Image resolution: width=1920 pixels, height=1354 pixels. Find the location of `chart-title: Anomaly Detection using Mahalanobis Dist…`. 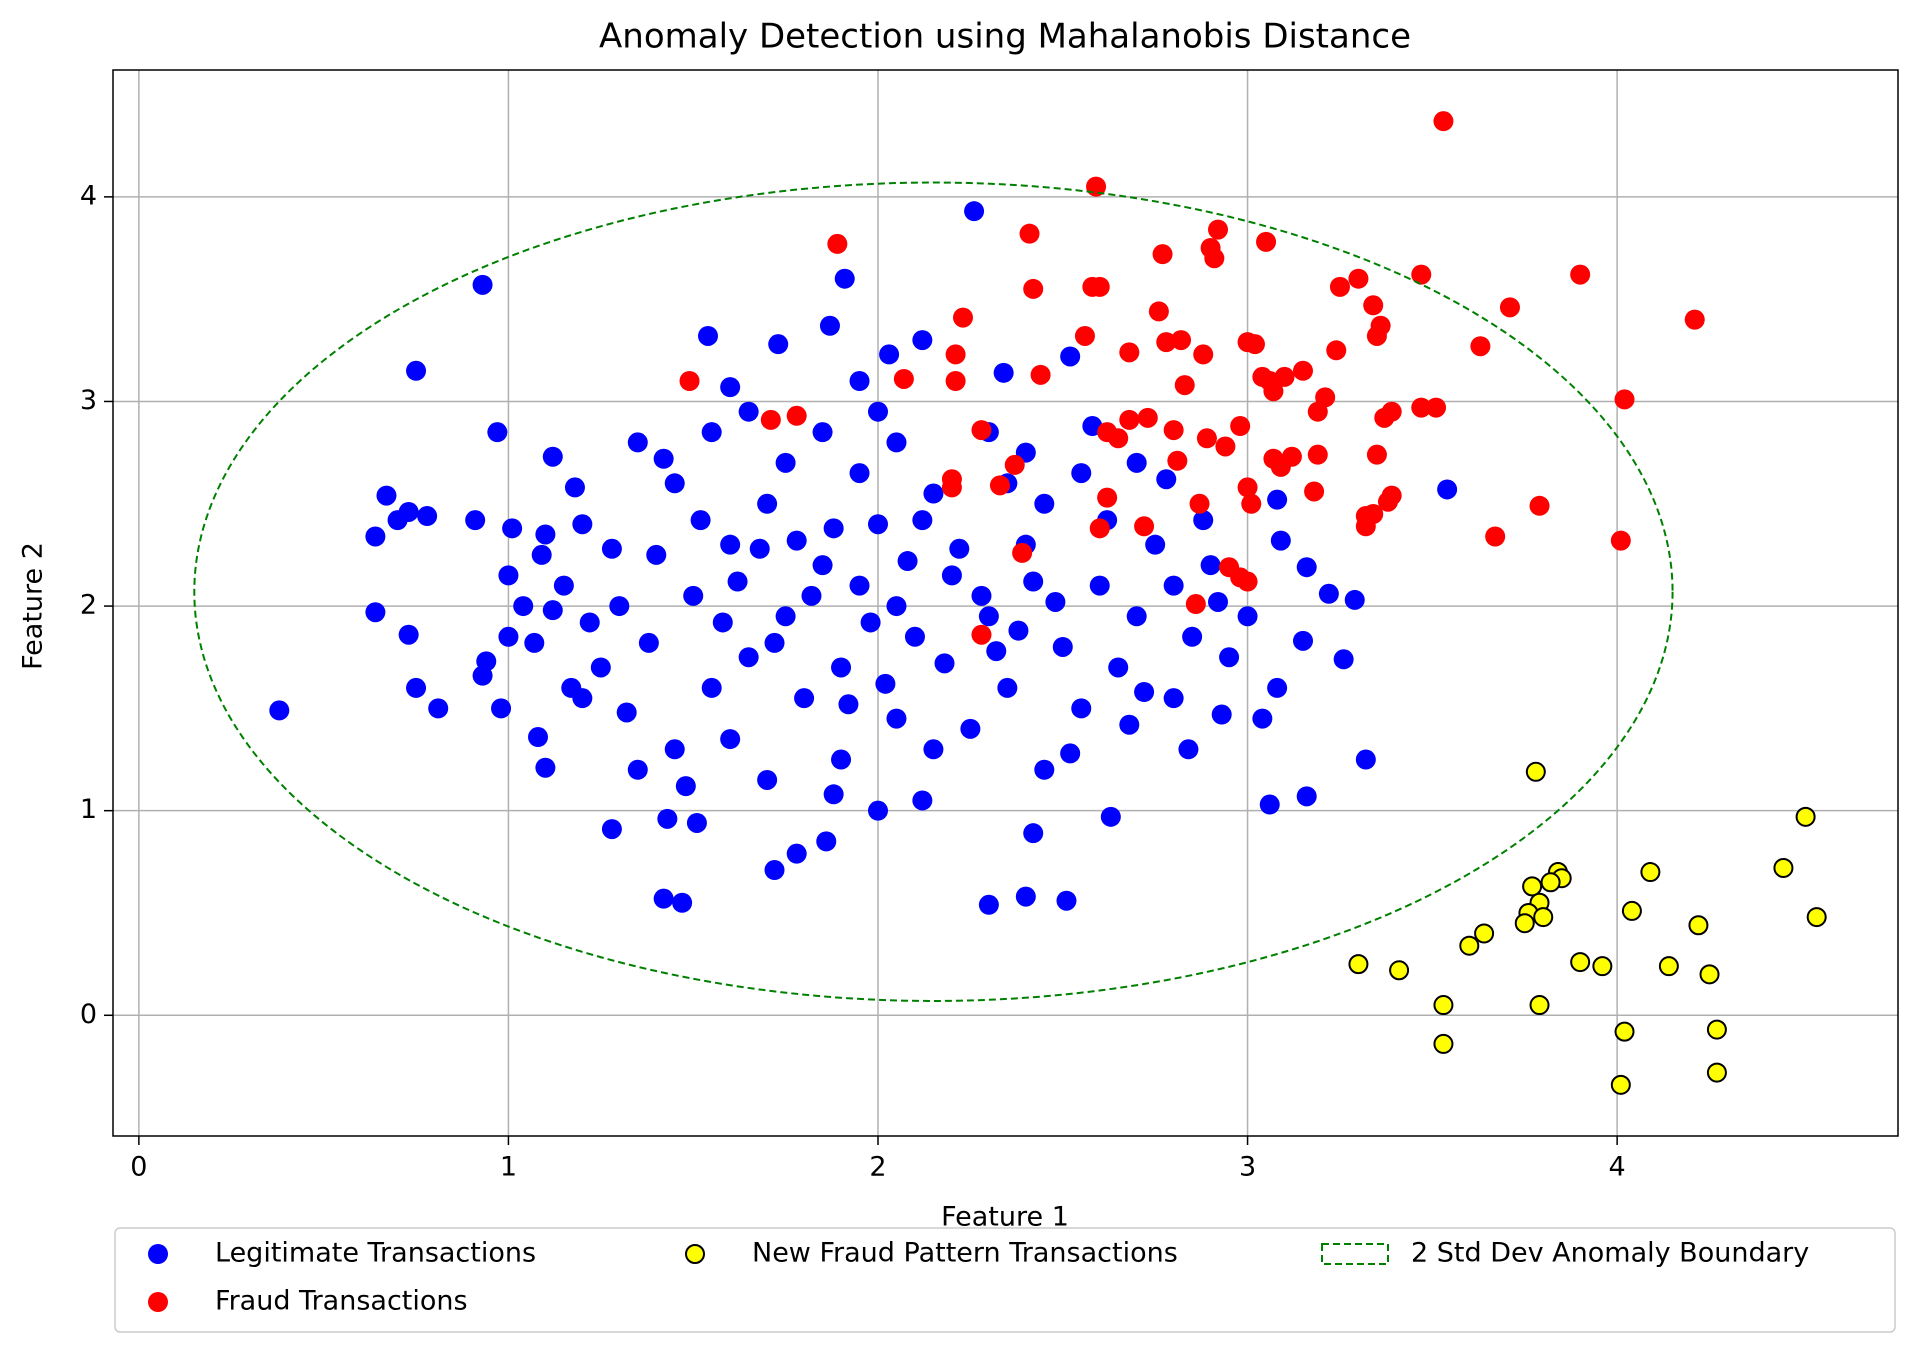

chart-title: Anomaly Detection using Mahalanobis Dist… is located at coordinates (1005, 37).